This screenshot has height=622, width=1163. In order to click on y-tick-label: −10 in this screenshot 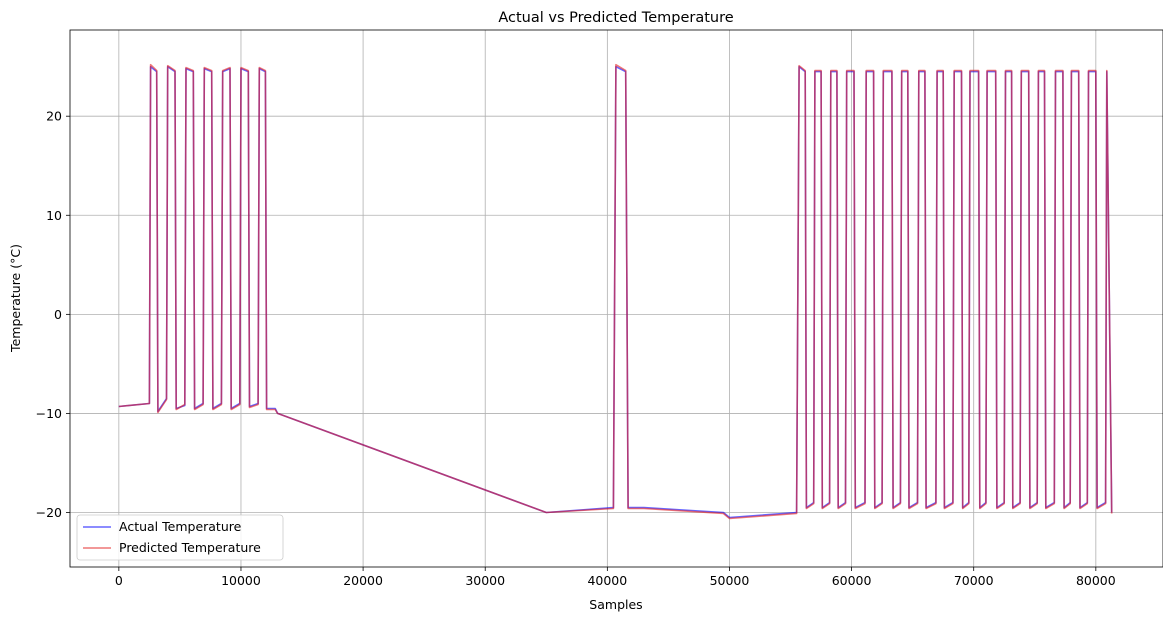, I will do `click(49, 413)`.